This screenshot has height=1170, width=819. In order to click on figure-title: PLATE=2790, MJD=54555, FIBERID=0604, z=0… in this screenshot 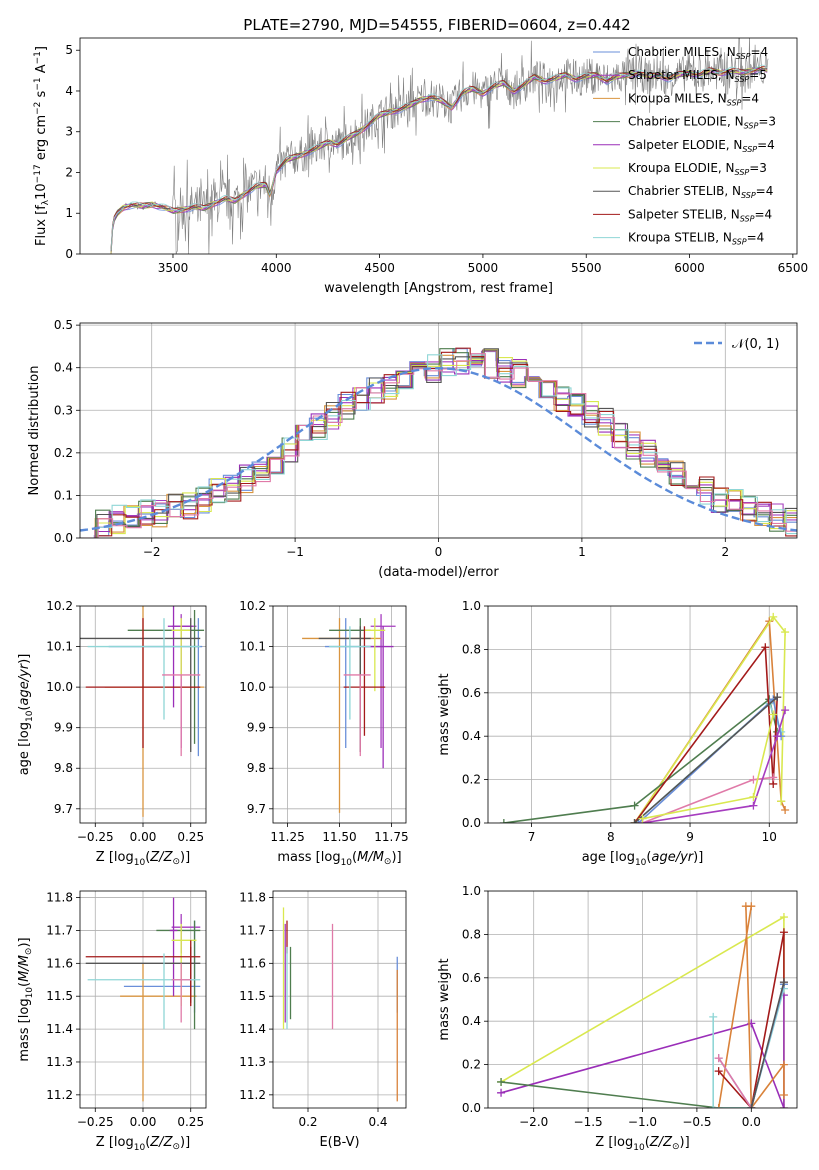, I will do `click(436, 25)`.